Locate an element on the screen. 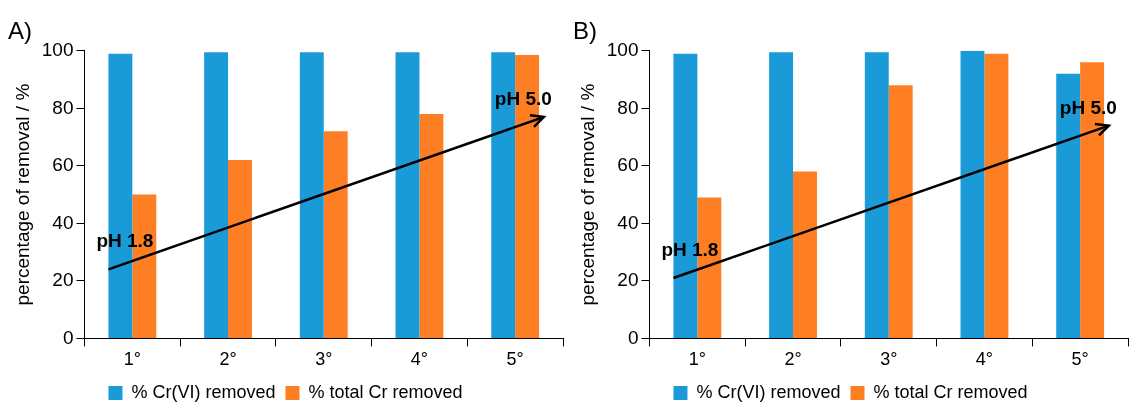  chart-title: B) is located at coordinates (585, 31).